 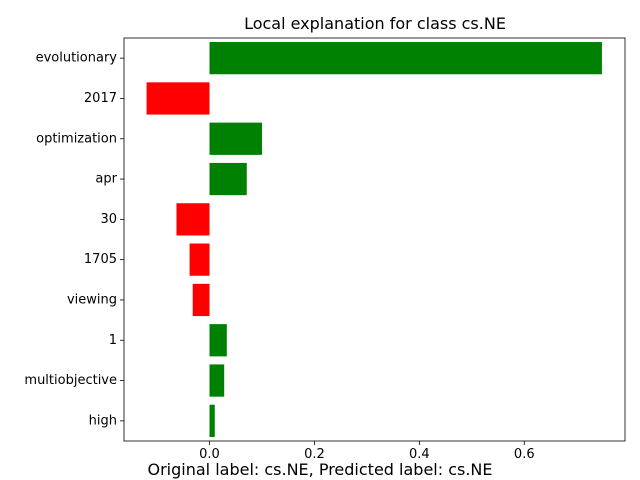 What do you see at coordinates (76, 138) in the screenshot?
I see `y-tick-label-2: optimization` at bounding box center [76, 138].